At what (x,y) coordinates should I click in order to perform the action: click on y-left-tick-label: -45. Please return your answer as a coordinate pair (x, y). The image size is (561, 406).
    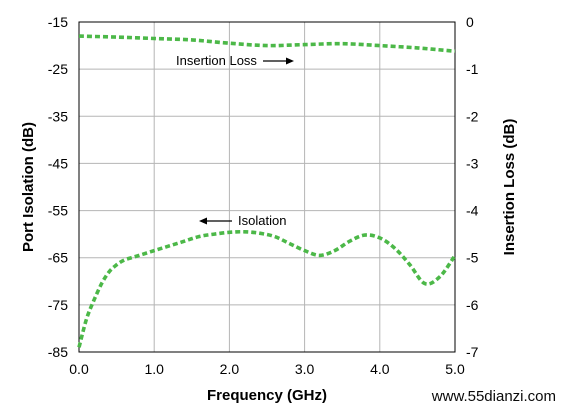
    Looking at the image, I should click on (58, 163).